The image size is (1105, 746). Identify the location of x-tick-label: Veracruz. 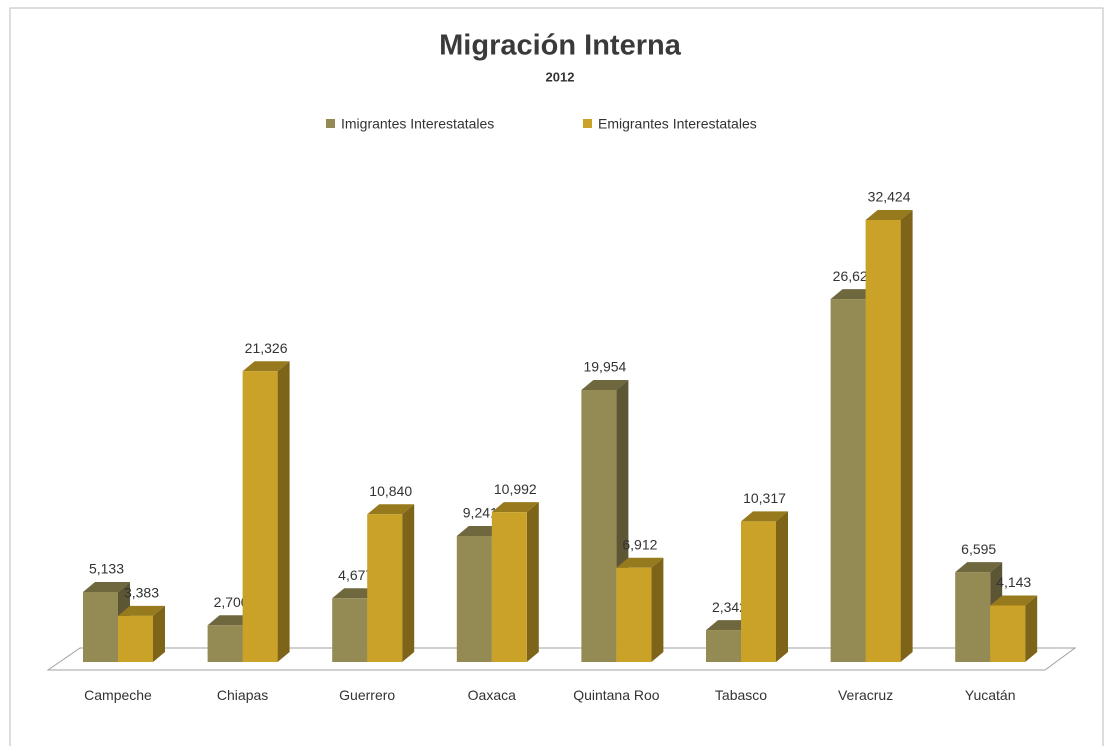
(865, 695).